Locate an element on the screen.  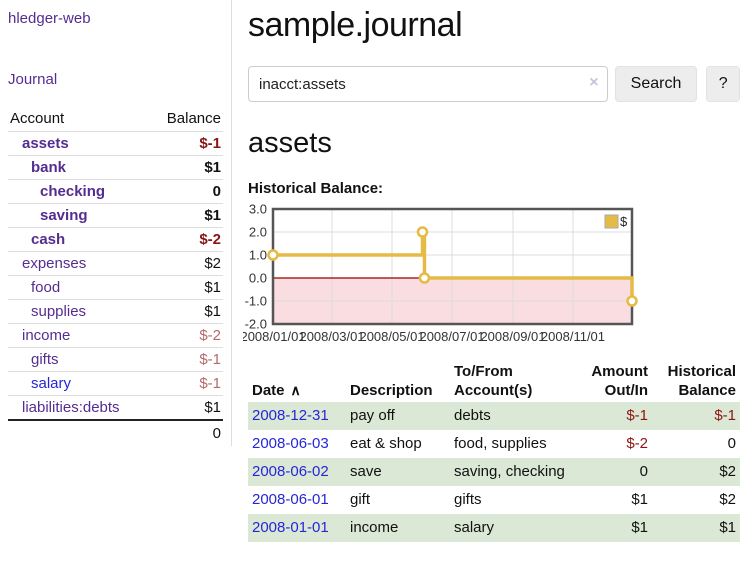
account-row: supplies $1 is located at coordinates (115, 311).